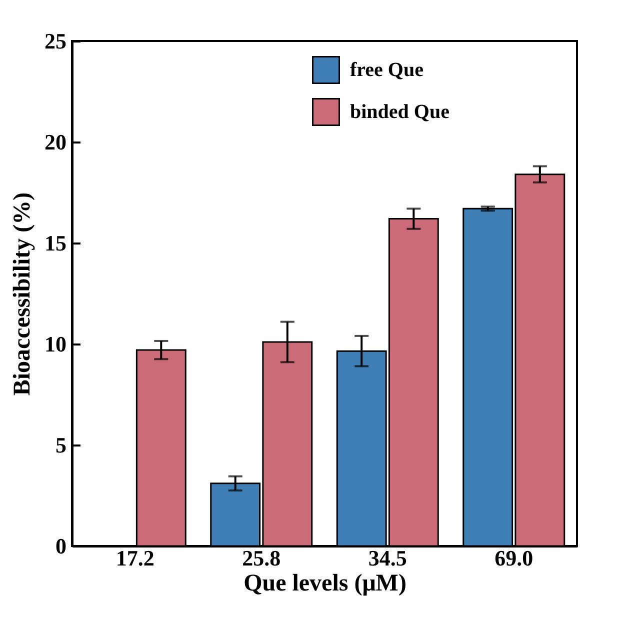 Image resolution: width=630 pixels, height=626 pixels. Describe the element at coordinates (55, 142) in the screenshot. I see `y-tick-label: 20` at that location.